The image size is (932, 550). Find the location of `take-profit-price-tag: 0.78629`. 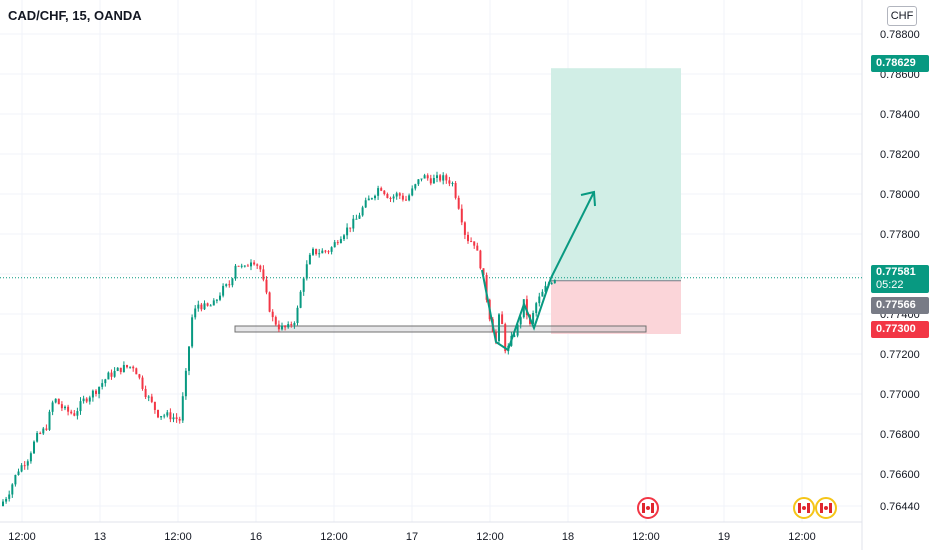

take-profit-price-tag: 0.78629 is located at coordinates (900, 63).